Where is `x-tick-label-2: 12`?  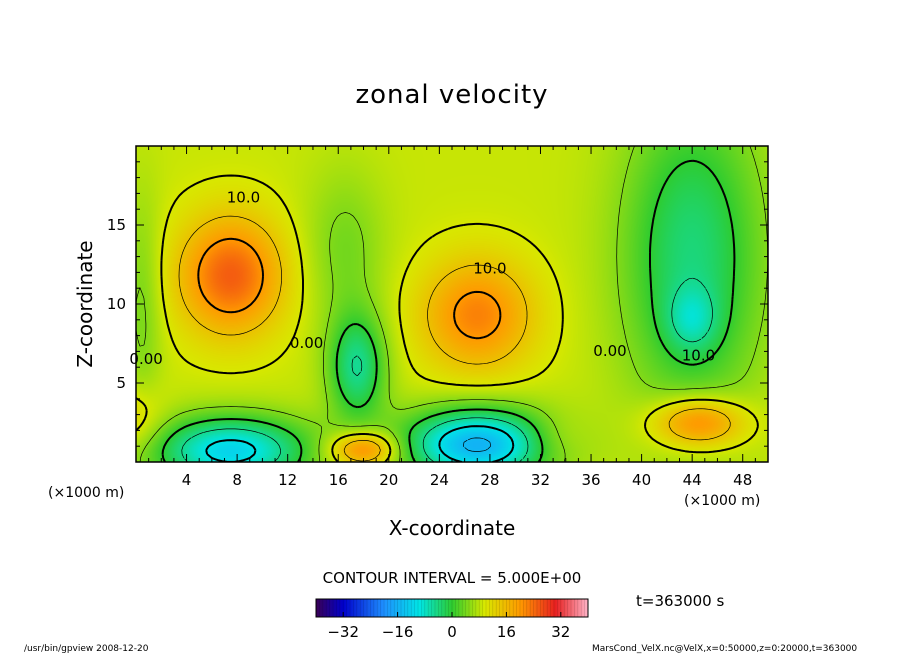
x-tick-label-2: 12 is located at coordinates (287, 480).